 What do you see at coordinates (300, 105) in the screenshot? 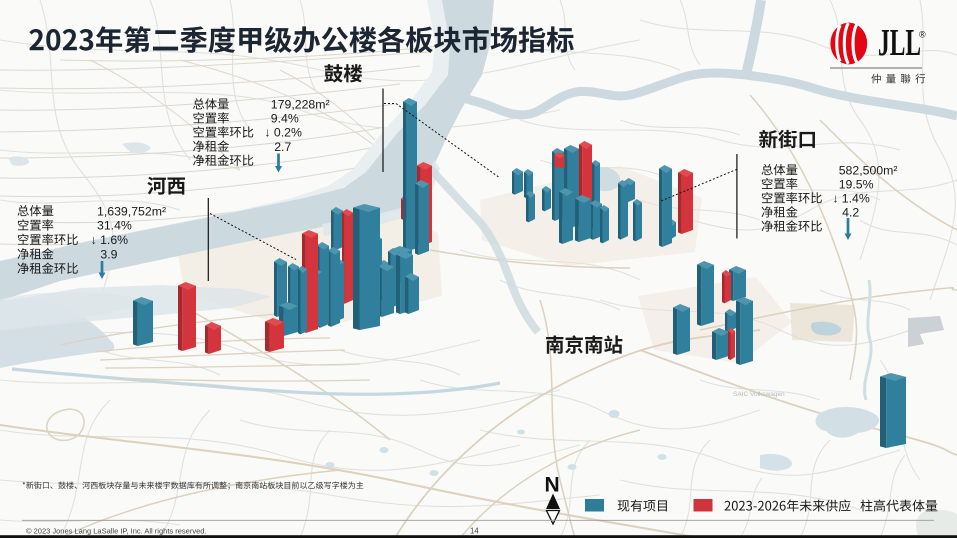
I see `svg-text: 179,228m²` at bounding box center [300, 105].